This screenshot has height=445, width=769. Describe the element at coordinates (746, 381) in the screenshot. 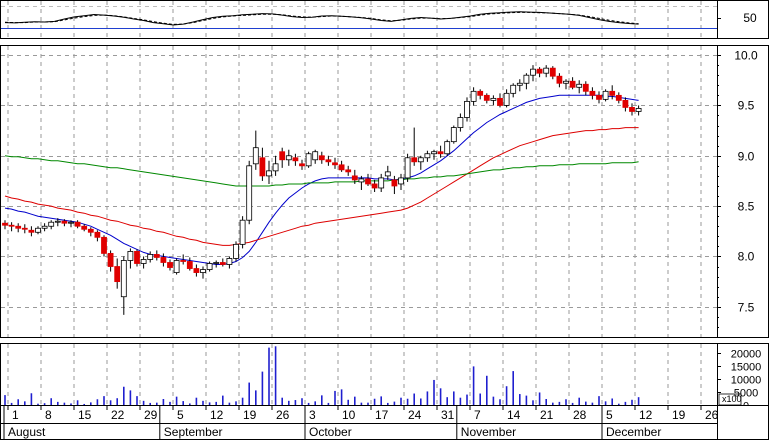

I see `volume-tick-label: 10000` at that location.